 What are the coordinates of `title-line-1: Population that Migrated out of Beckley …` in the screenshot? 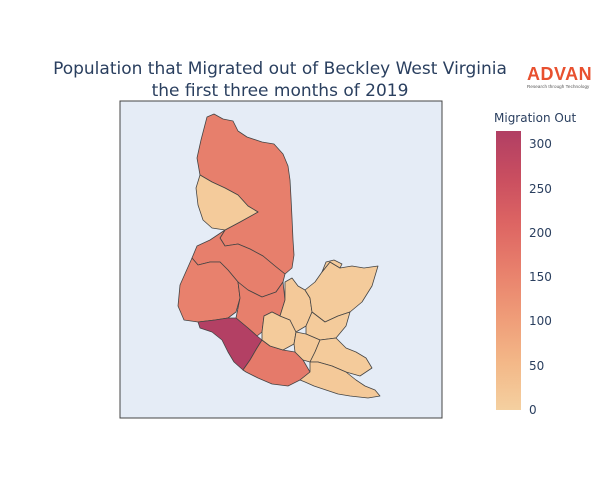 It's located at (280, 69).